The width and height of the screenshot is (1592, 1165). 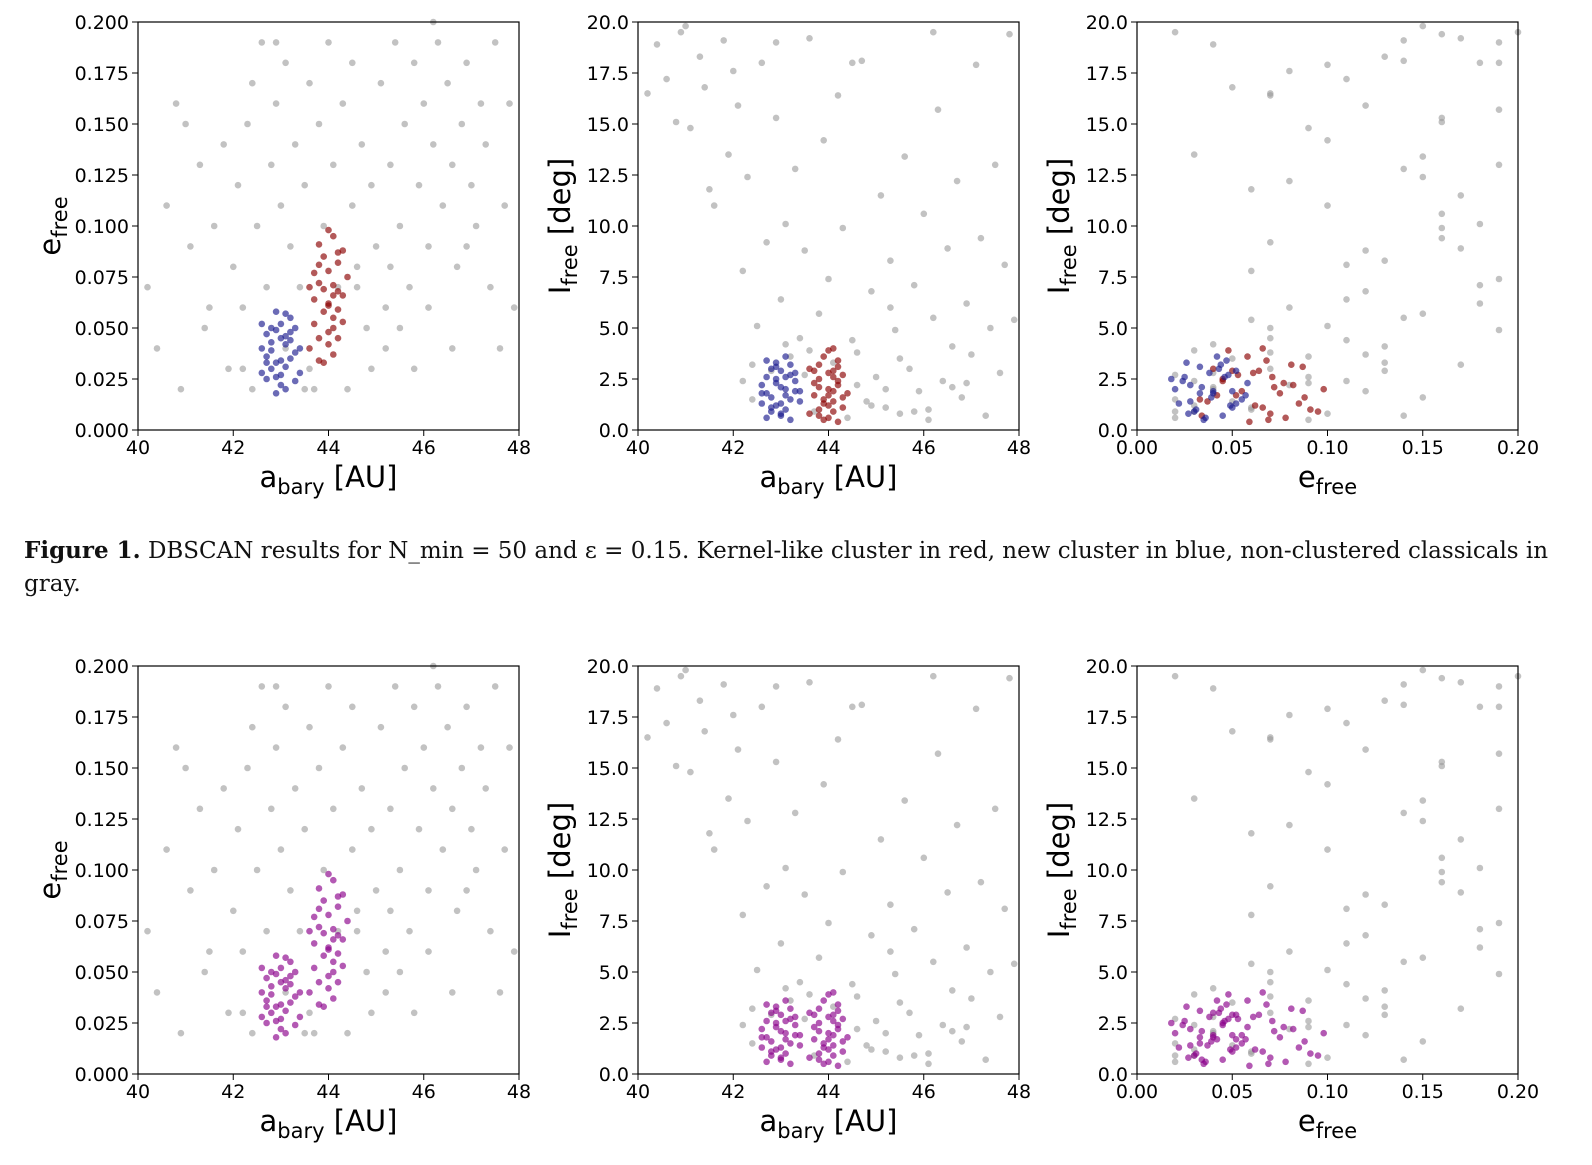 What do you see at coordinates (608, 227) in the screenshot?
I see `y-tick-label: 10.0` at bounding box center [608, 227].